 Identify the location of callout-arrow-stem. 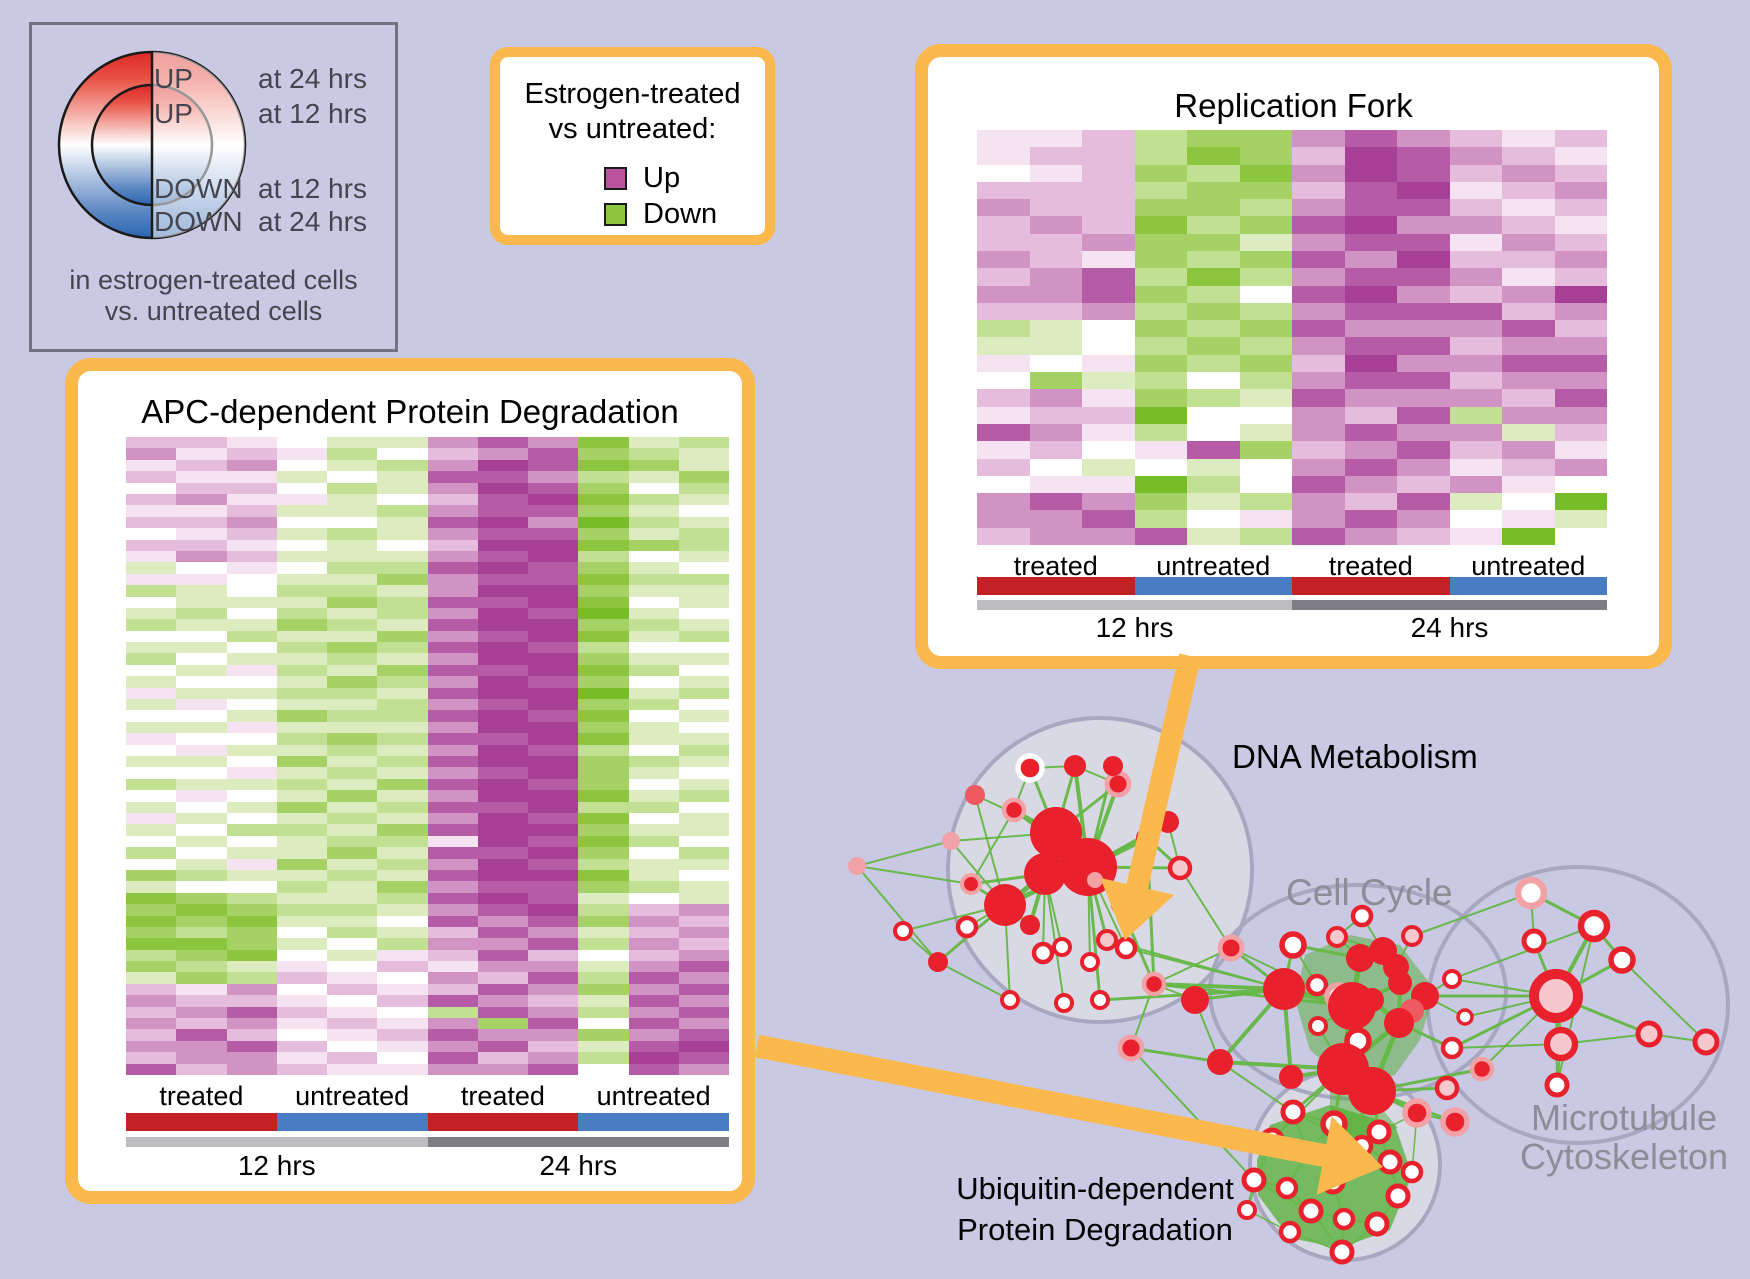
(1163, 773).